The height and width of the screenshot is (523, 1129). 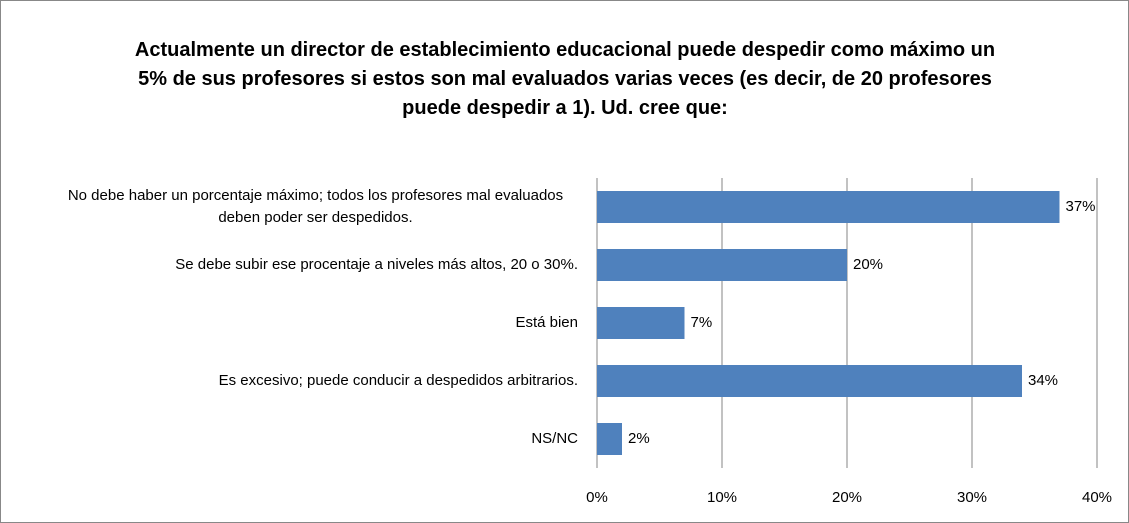 I want to click on x-tick-label: 40%, so click(x=1097, y=497).